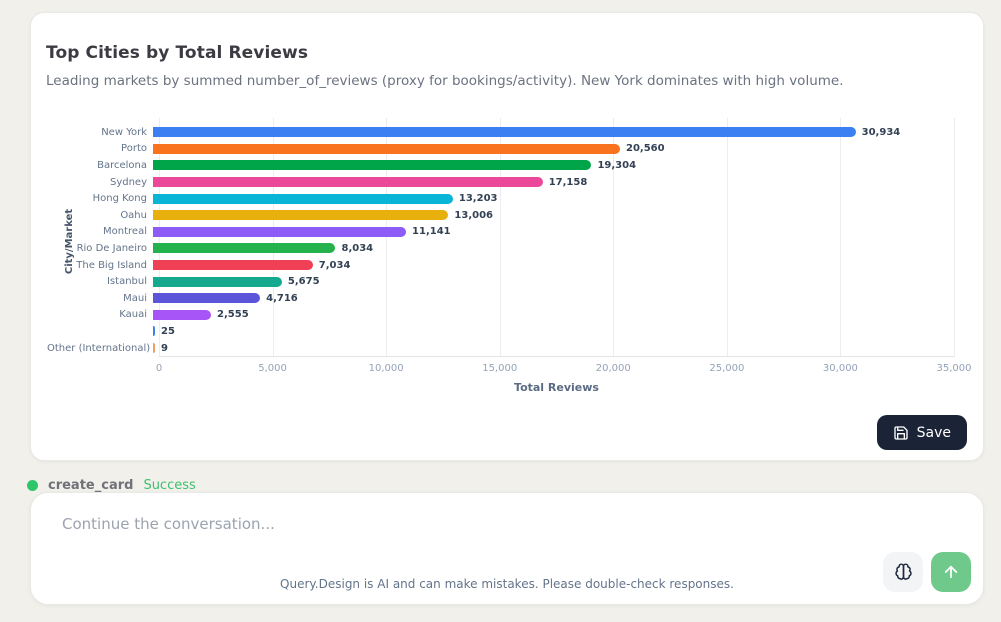 Image resolution: width=1001 pixels, height=622 pixels. What do you see at coordinates (881, 132) in the screenshot?
I see `bar-value-label: 30,934` at bounding box center [881, 132].